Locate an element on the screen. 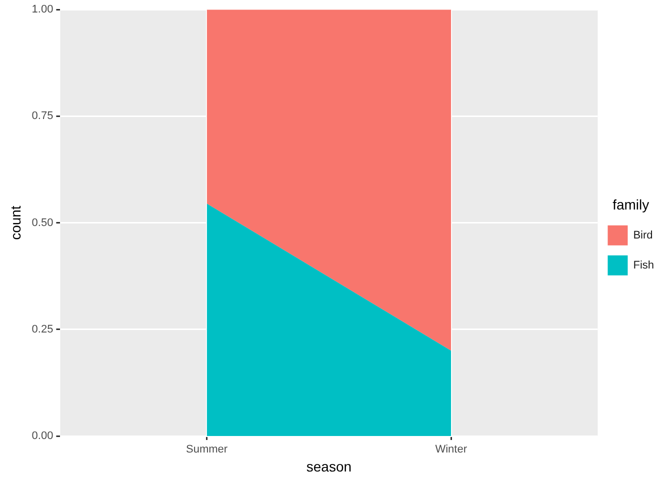 The width and height of the screenshot is (672, 480). y-tick-label: 0.25 is located at coordinates (43, 329).